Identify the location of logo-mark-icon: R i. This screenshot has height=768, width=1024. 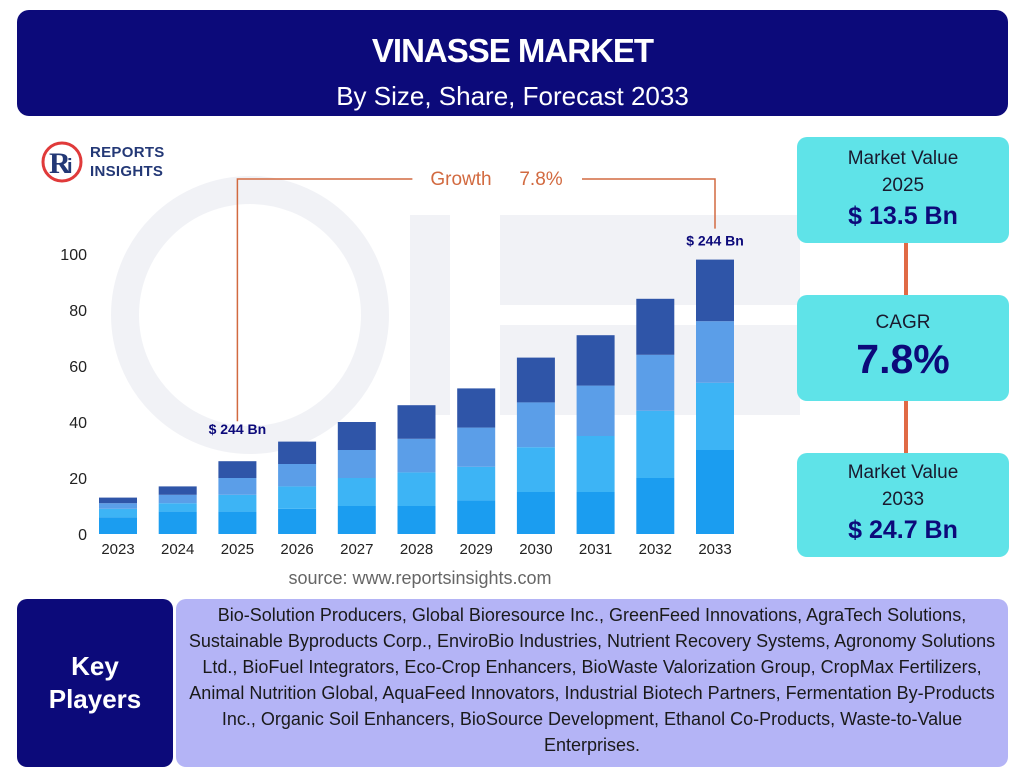
(62, 162).